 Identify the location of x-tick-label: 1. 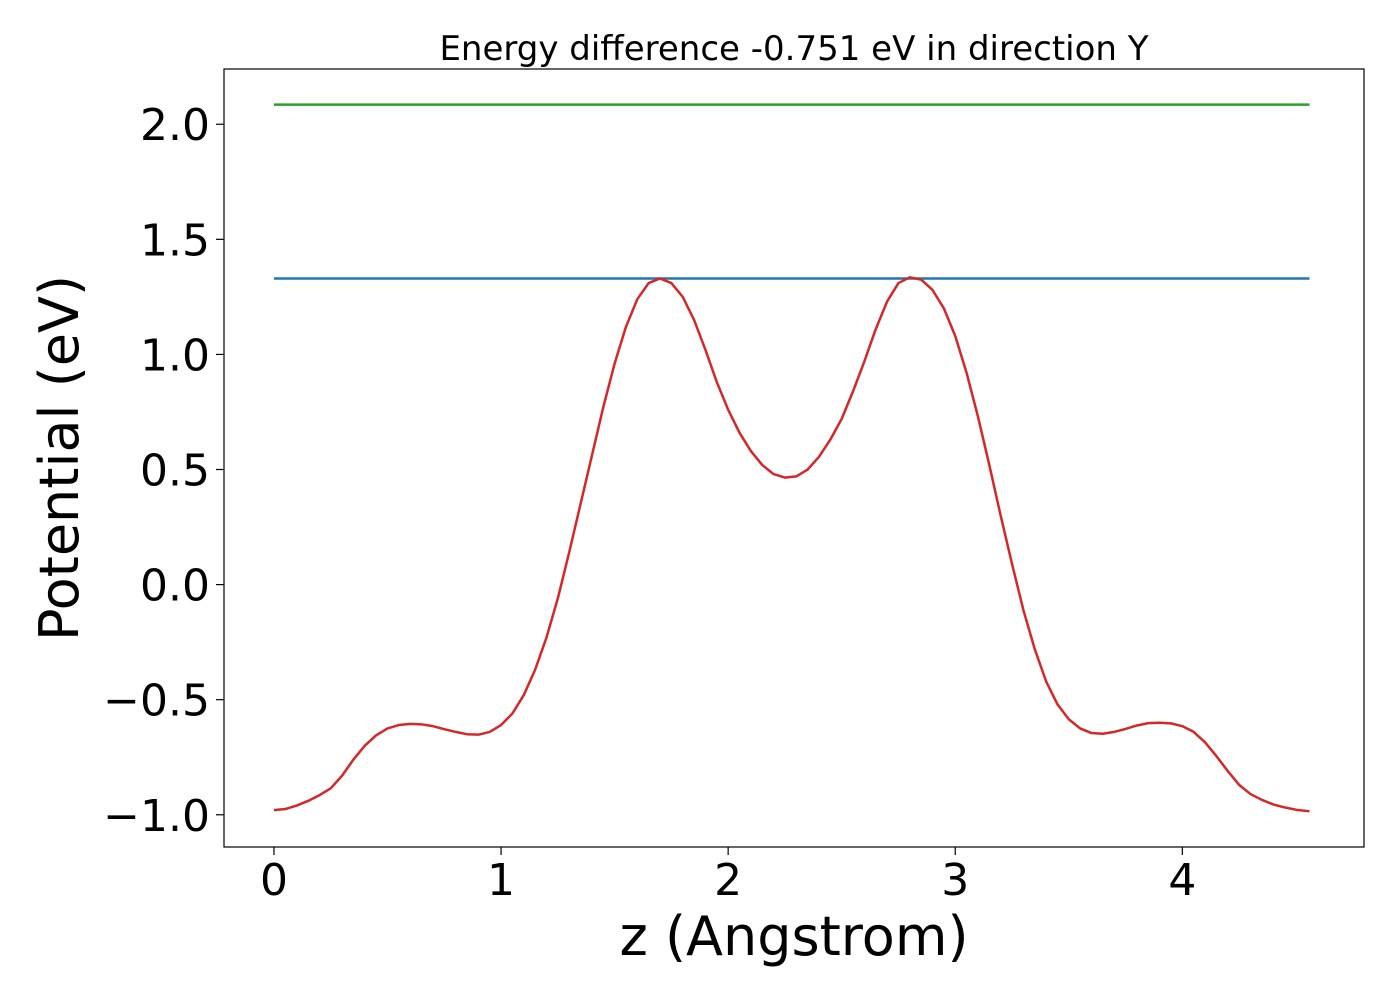
(501, 880).